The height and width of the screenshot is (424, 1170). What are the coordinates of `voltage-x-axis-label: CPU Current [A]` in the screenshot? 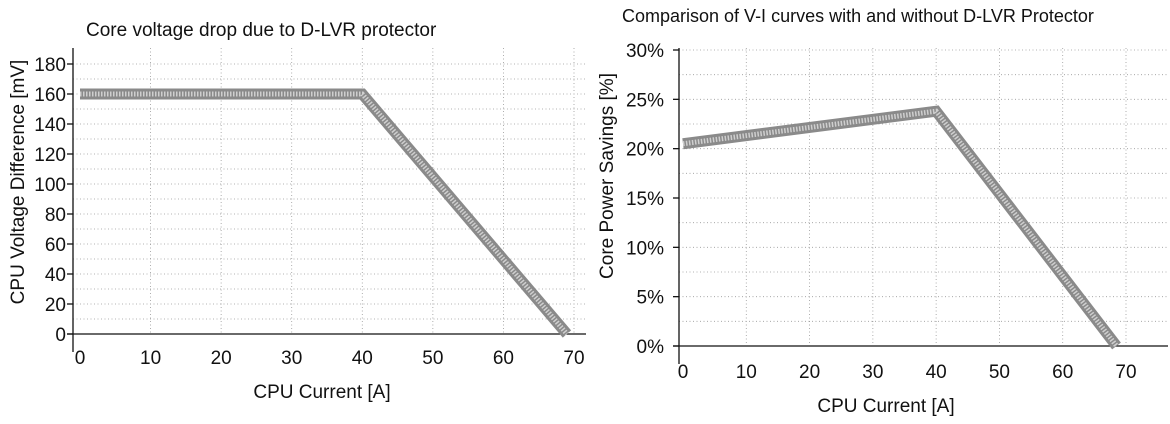 It's located at (321, 392).